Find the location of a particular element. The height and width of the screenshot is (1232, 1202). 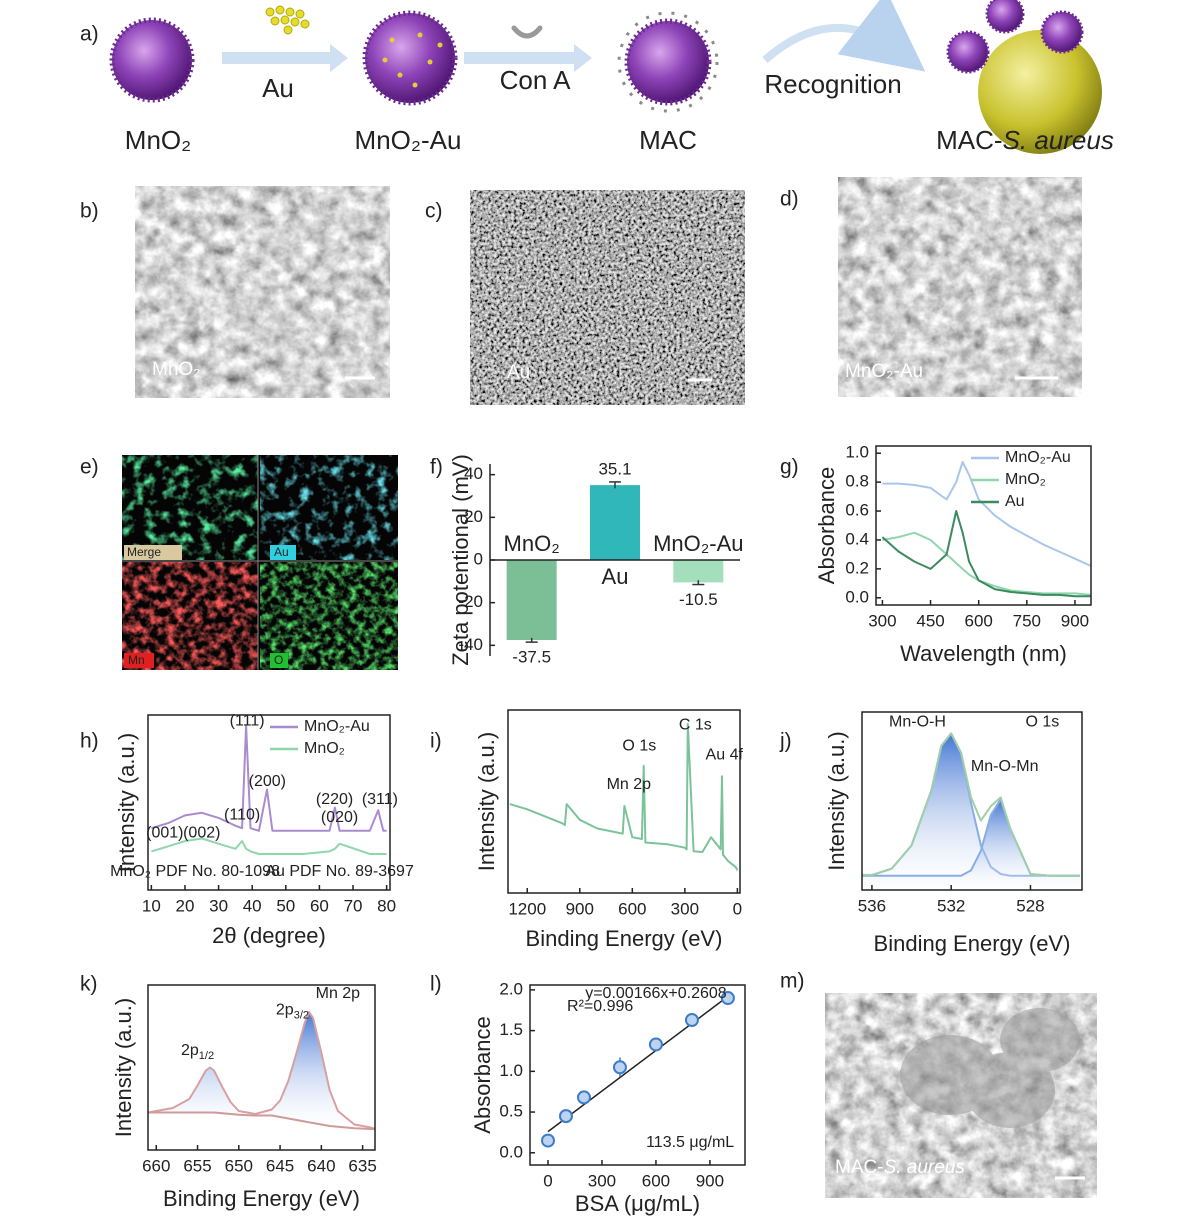

x-tick-label: 20 is located at coordinates (185, 905).